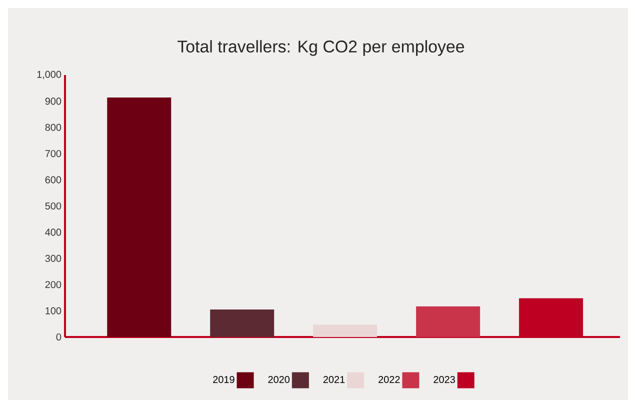 The image size is (635, 409). What do you see at coordinates (389, 380) in the screenshot?
I see `legend-label: 2022` at bounding box center [389, 380].